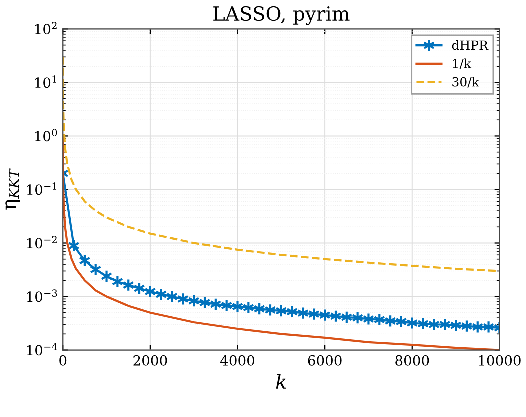 The image size is (526, 417). What do you see at coordinates (500, 360) in the screenshot?
I see `x-tick-label: 10000` at bounding box center [500, 360].